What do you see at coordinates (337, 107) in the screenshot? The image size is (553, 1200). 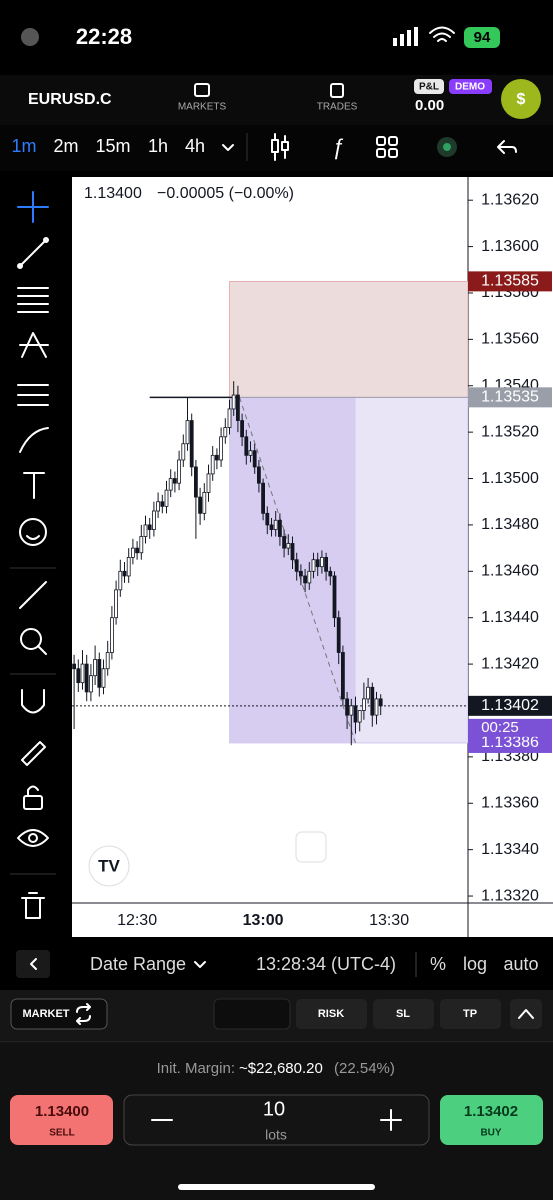 I see `nav-trades: TRADES` at bounding box center [337, 107].